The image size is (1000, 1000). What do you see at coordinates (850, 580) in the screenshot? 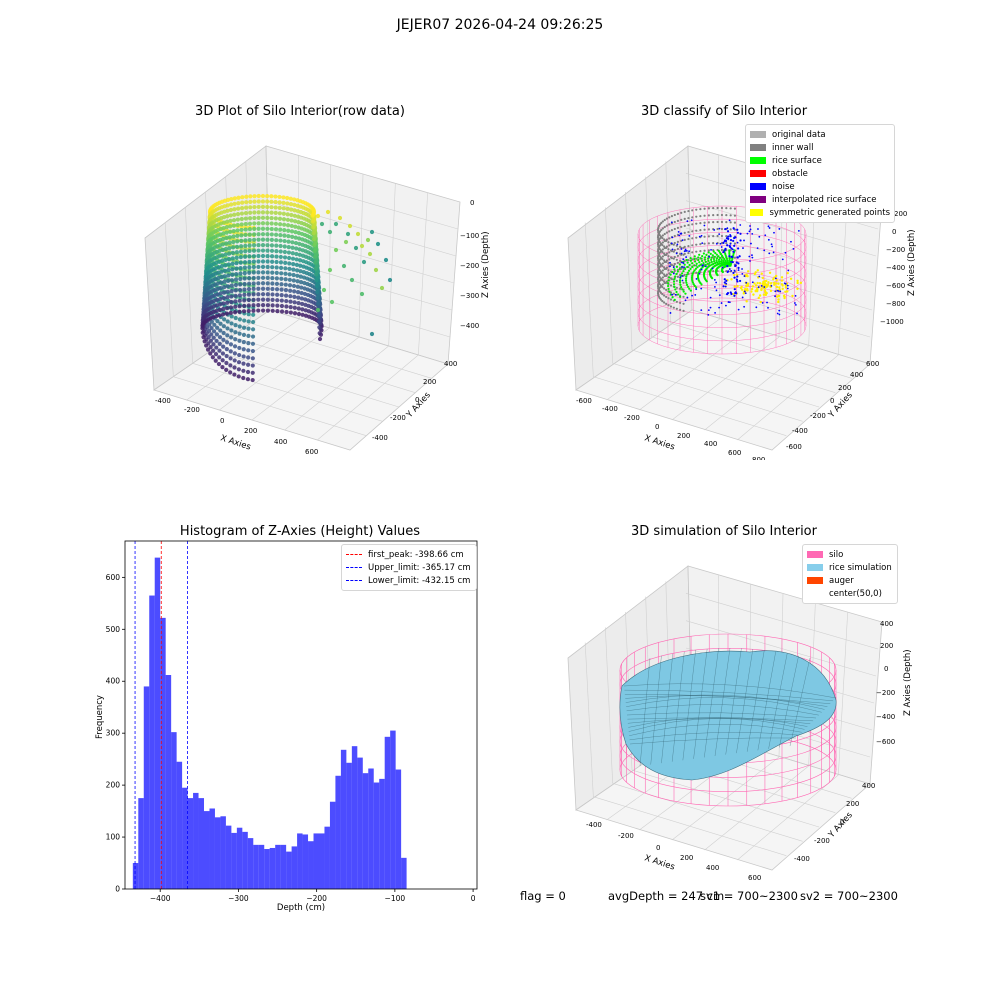
I see `legend-item-auger: auger` at bounding box center [850, 580].